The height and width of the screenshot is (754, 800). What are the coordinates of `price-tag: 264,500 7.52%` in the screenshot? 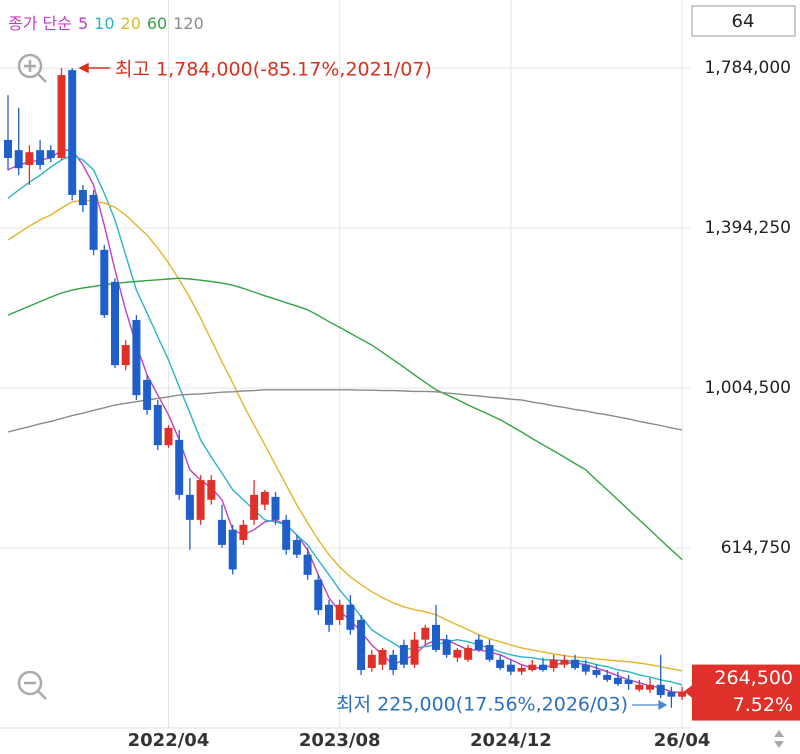 It's located at (742, 692).